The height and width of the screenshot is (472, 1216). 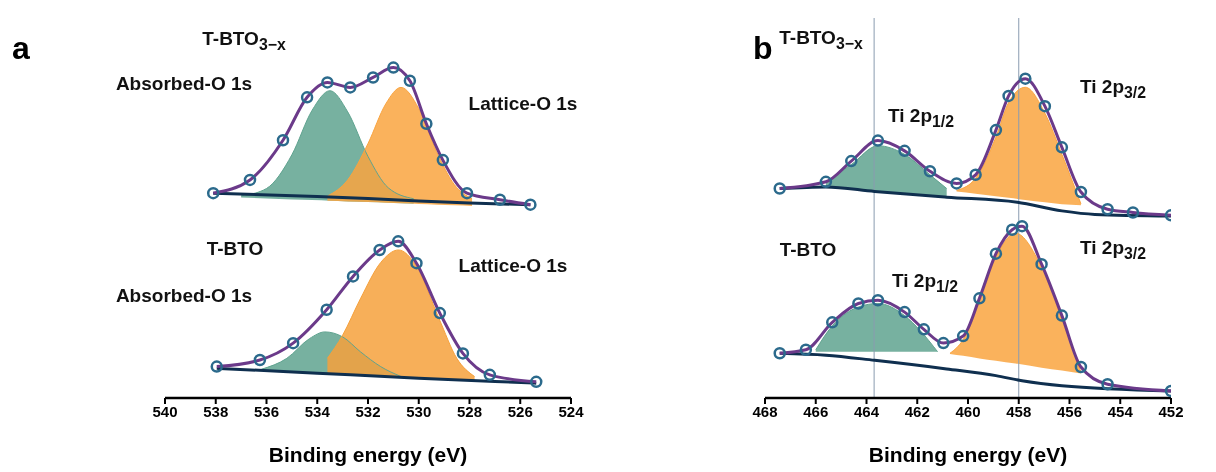 I want to click on x-tick-label: 538, so click(x=216, y=411).